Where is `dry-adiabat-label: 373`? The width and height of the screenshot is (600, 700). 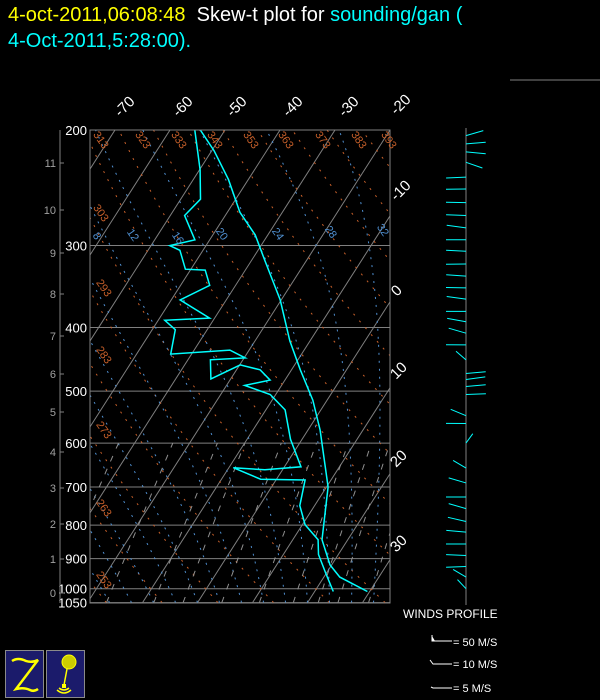 dry-adiabat-label: 373 is located at coordinates (322, 140).